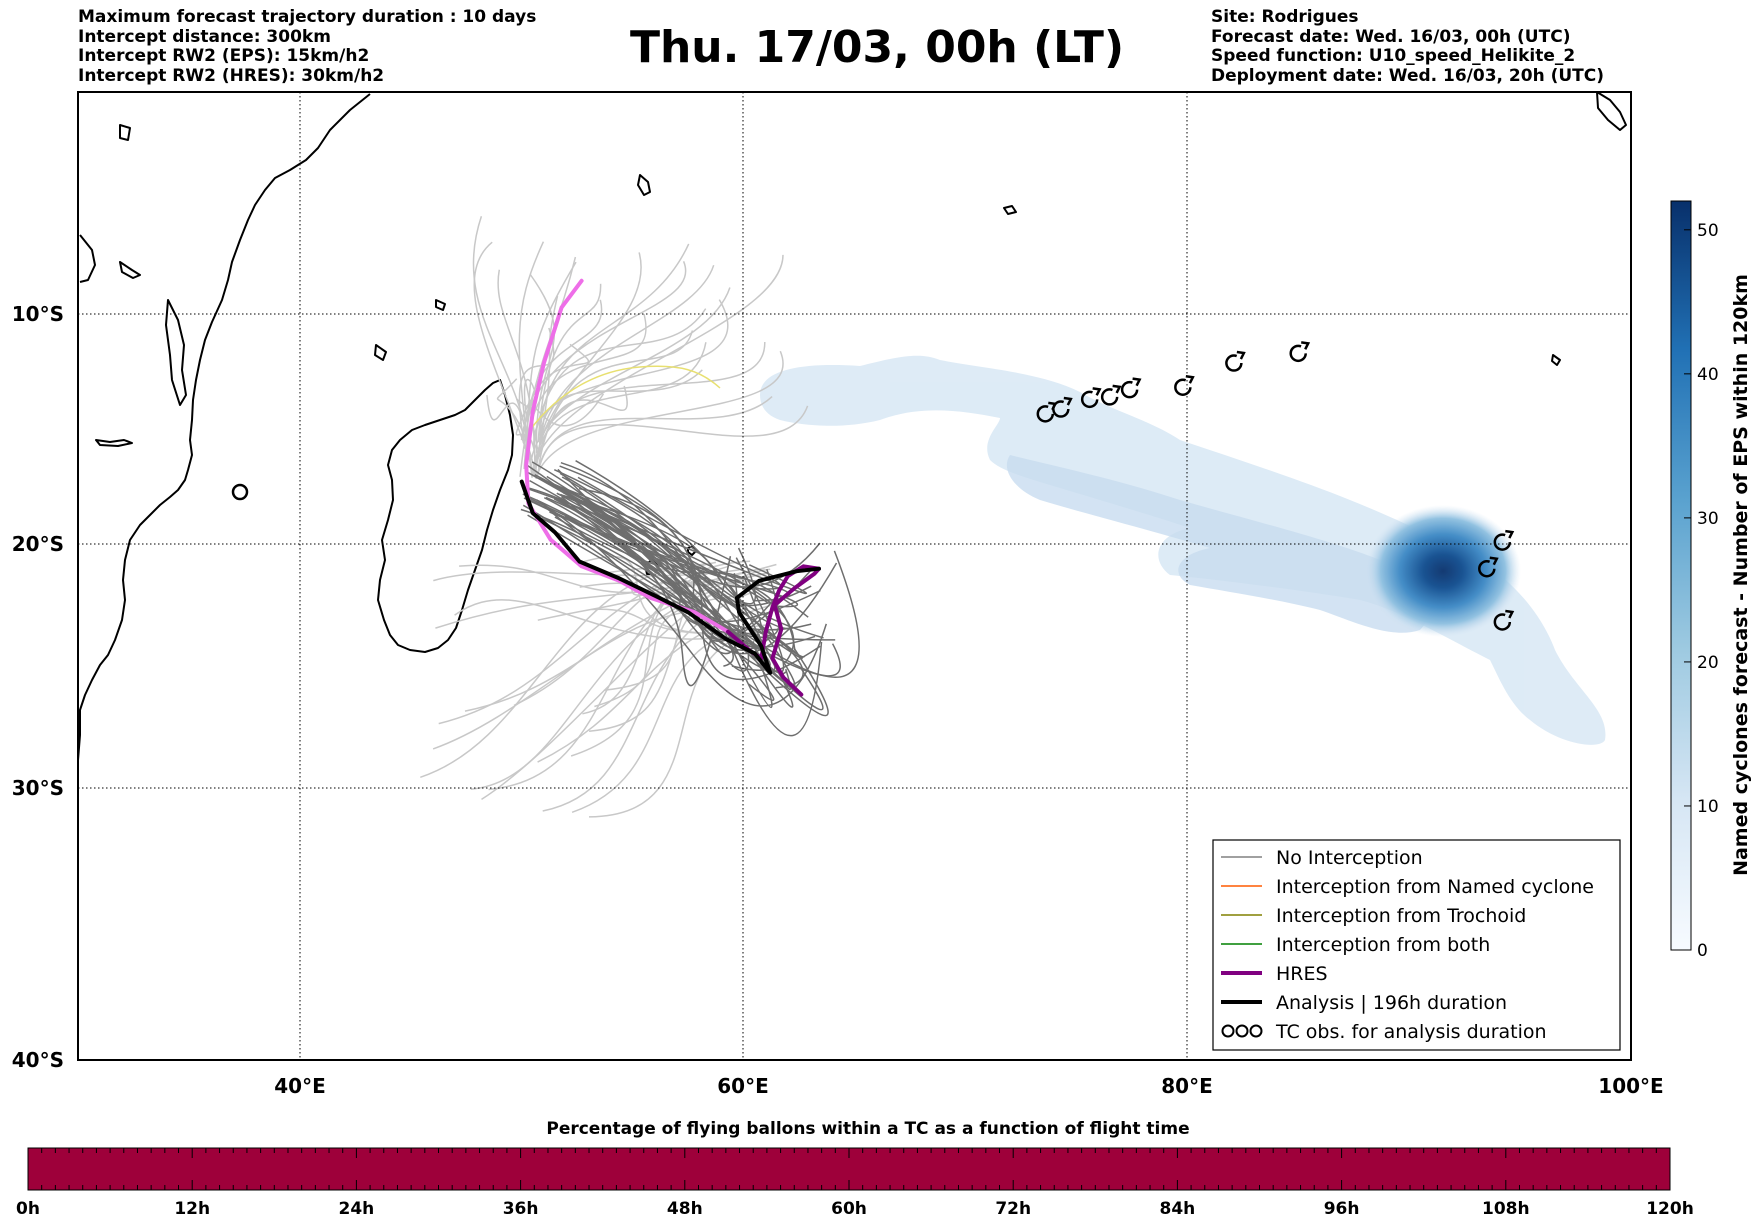  Describe the element at coordinates (743, 1086) in the screenshot. I see `lon-tick-label: 60°E` at that location.